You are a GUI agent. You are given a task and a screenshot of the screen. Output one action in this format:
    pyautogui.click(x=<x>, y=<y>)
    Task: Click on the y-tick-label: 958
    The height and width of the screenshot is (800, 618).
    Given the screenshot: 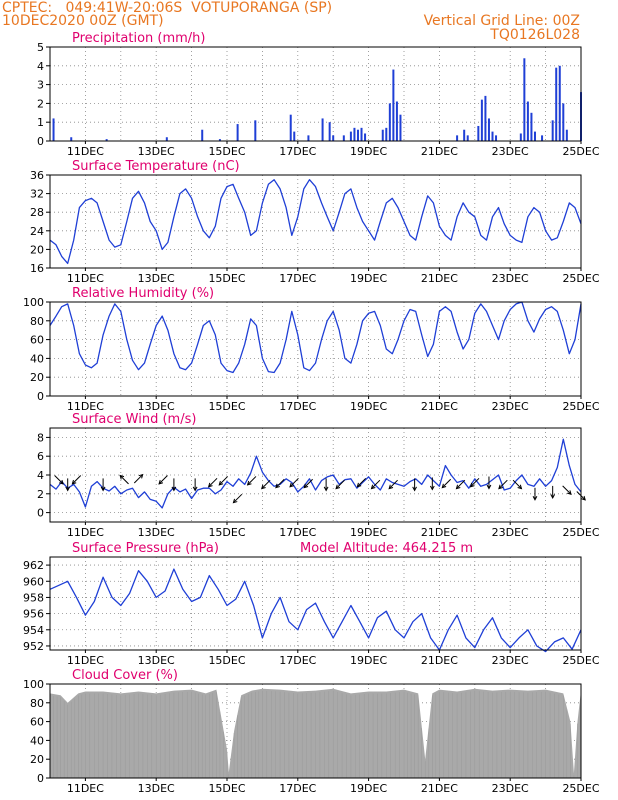 What is the action you would take?
    pyautogui.click(x=33, y=597)
    